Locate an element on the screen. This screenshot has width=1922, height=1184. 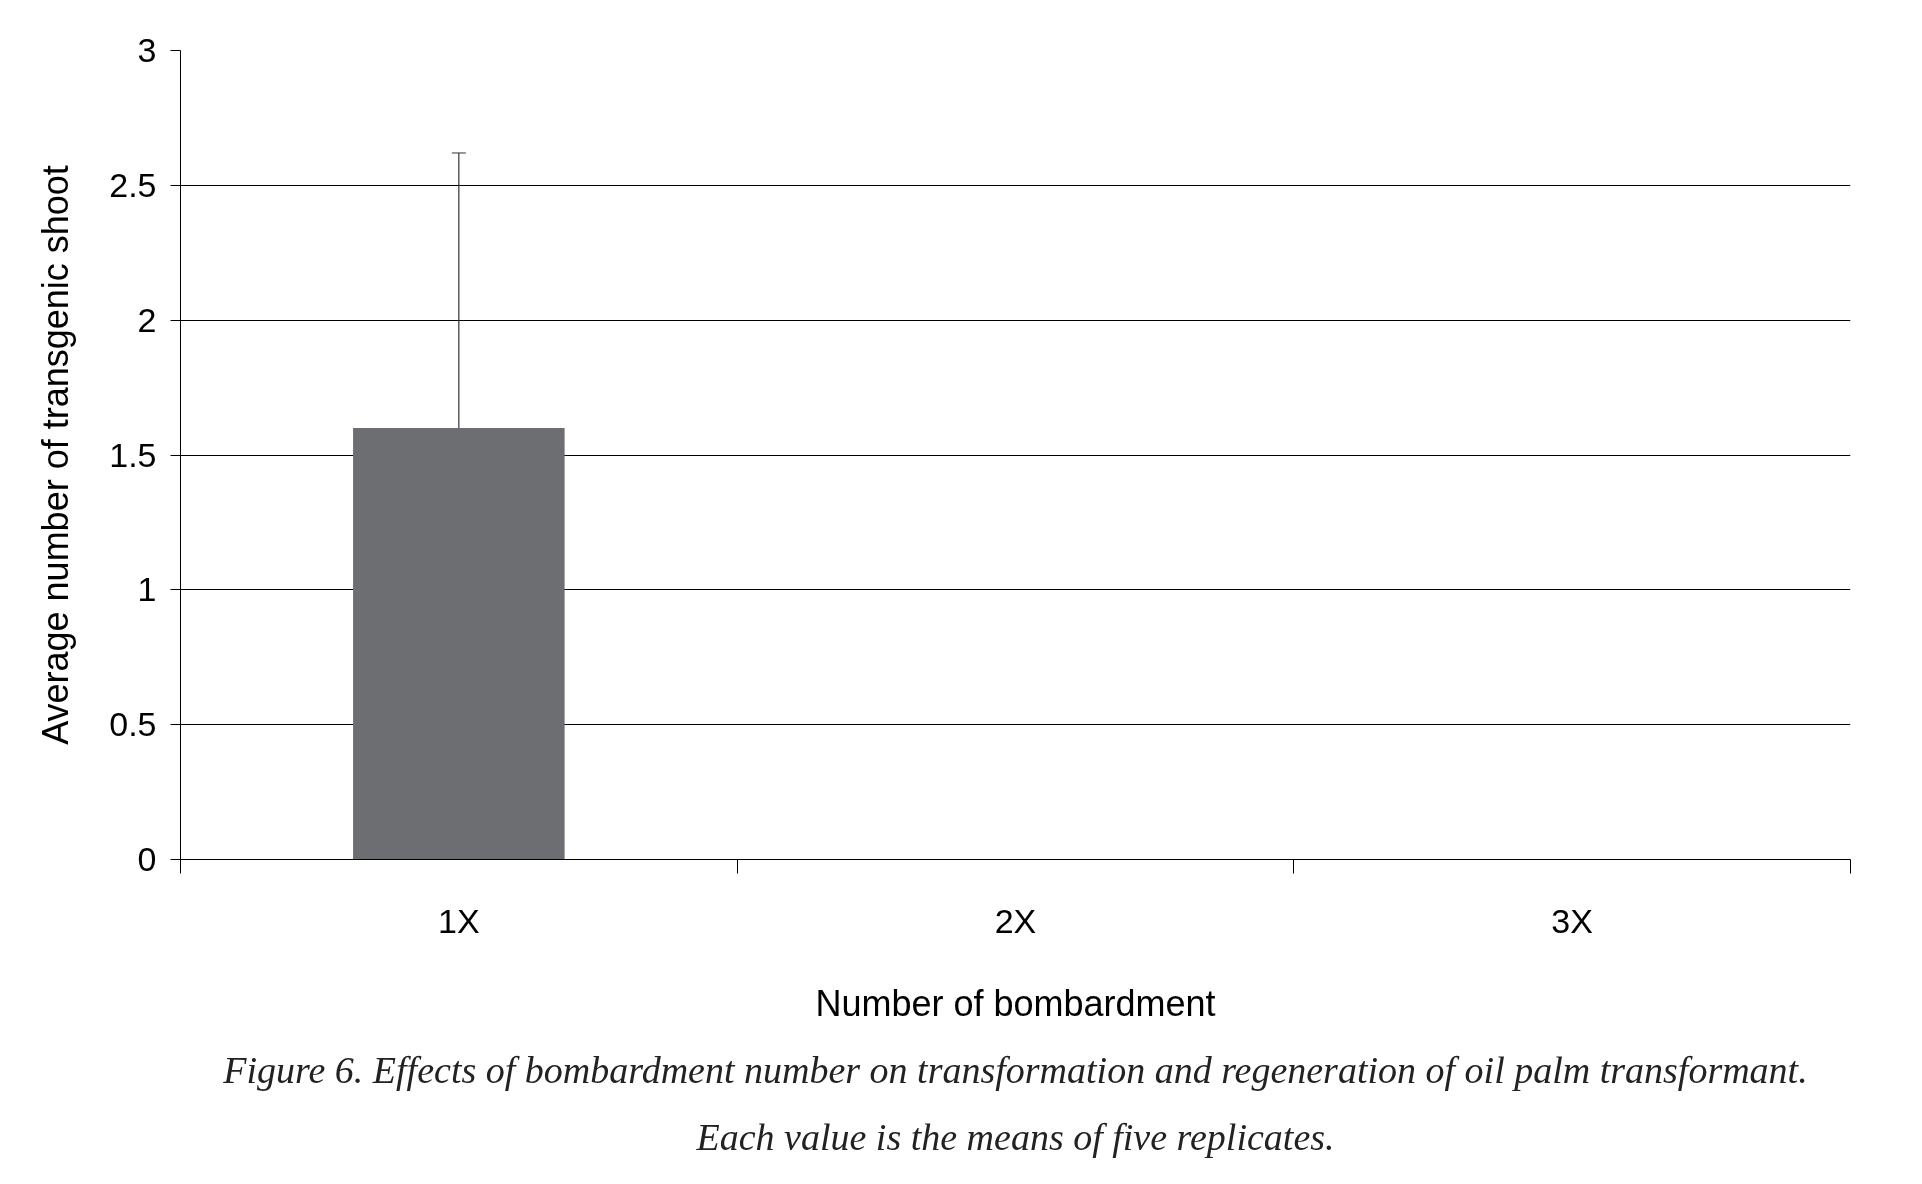
y-tick-label: 0 is located at coordinates (147, 859).